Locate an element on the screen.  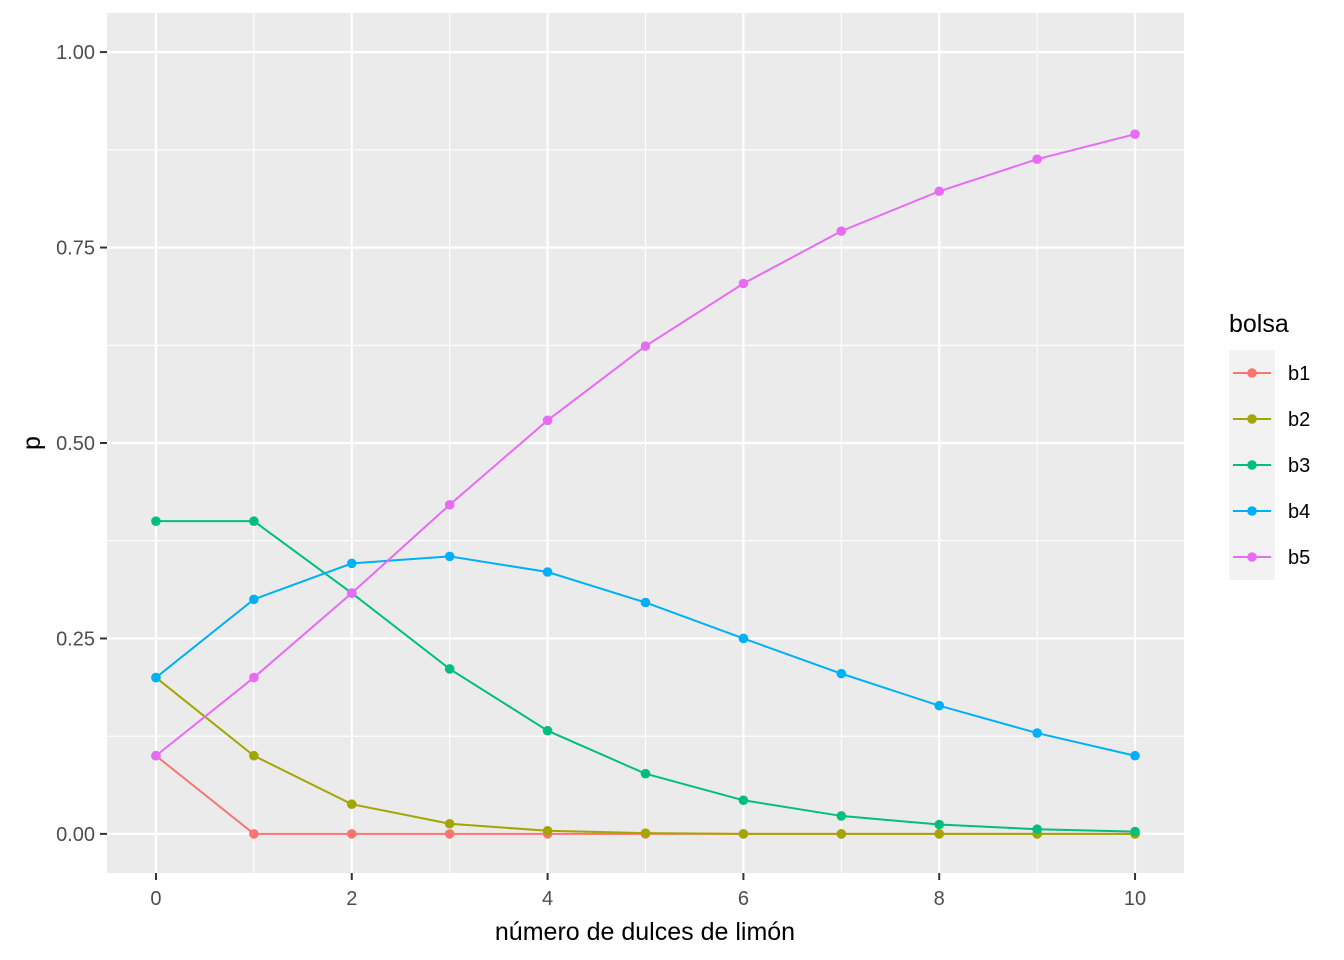
legend-label: b5 is located at coordinates (1299, 558).